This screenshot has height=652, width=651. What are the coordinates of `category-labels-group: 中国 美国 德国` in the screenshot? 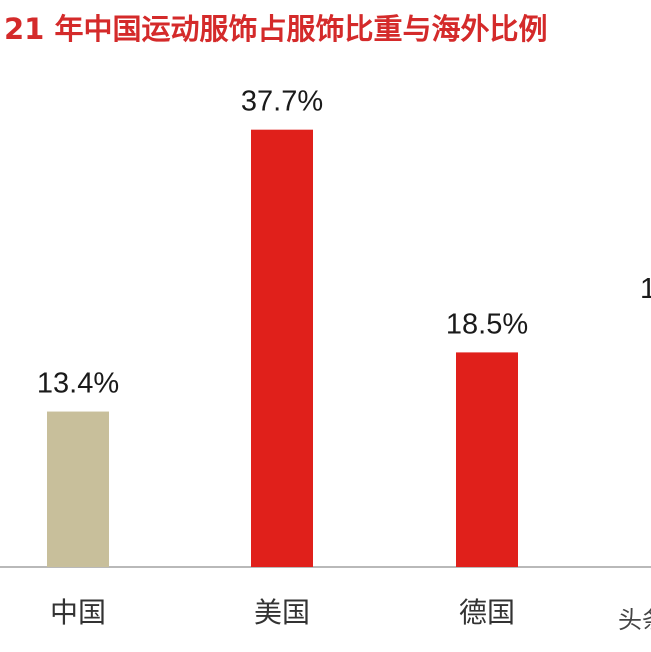 It's located at (282, 612).